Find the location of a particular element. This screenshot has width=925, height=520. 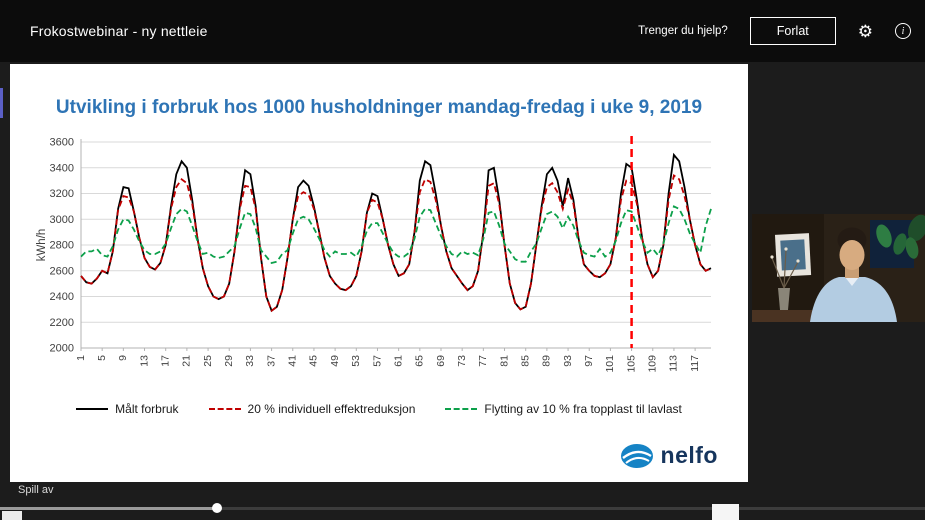

svg-text: 57 is located at coordinates (377, 361).